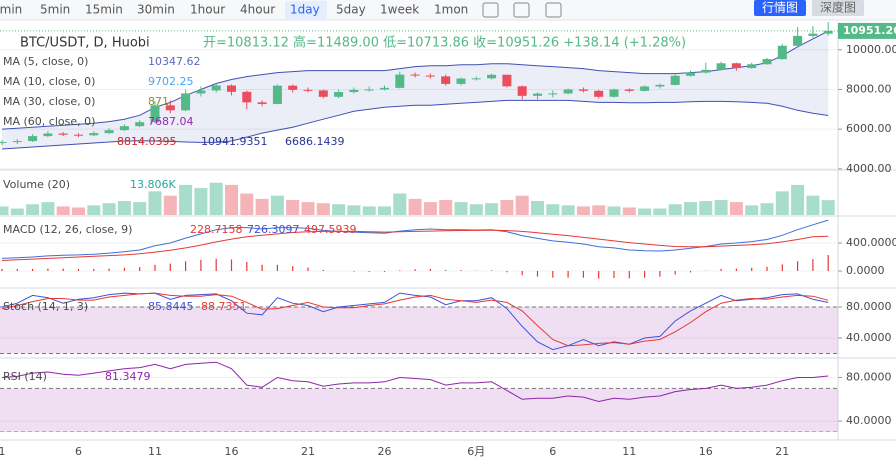 The width and height of the screenshot is (896, 472). I want to click on view-button: 行情图, so click(780, 8).